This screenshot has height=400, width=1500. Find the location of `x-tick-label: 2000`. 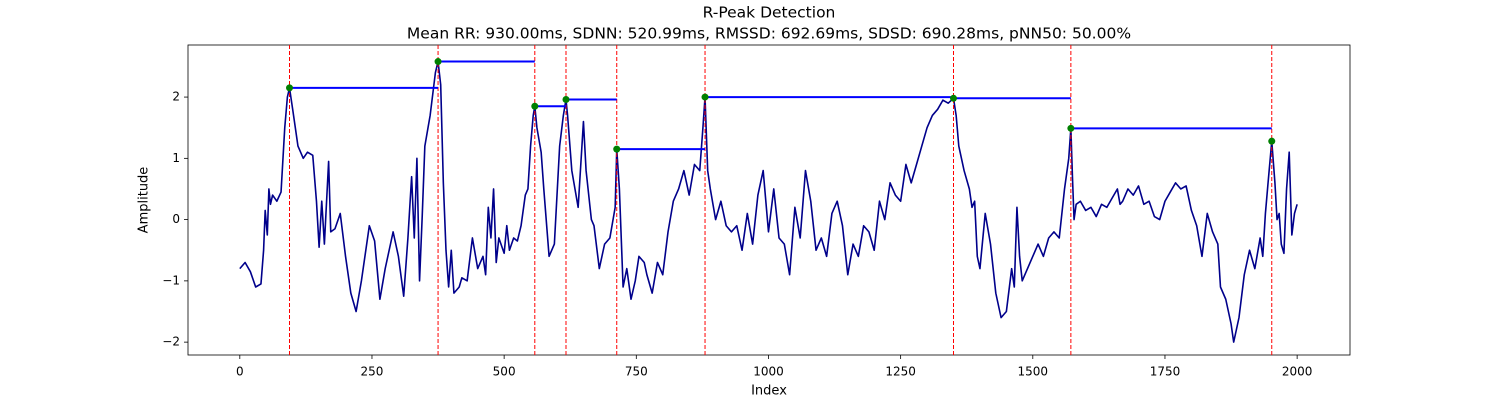

x-tick-label: 2000 is located at coordinates (1297, 372).